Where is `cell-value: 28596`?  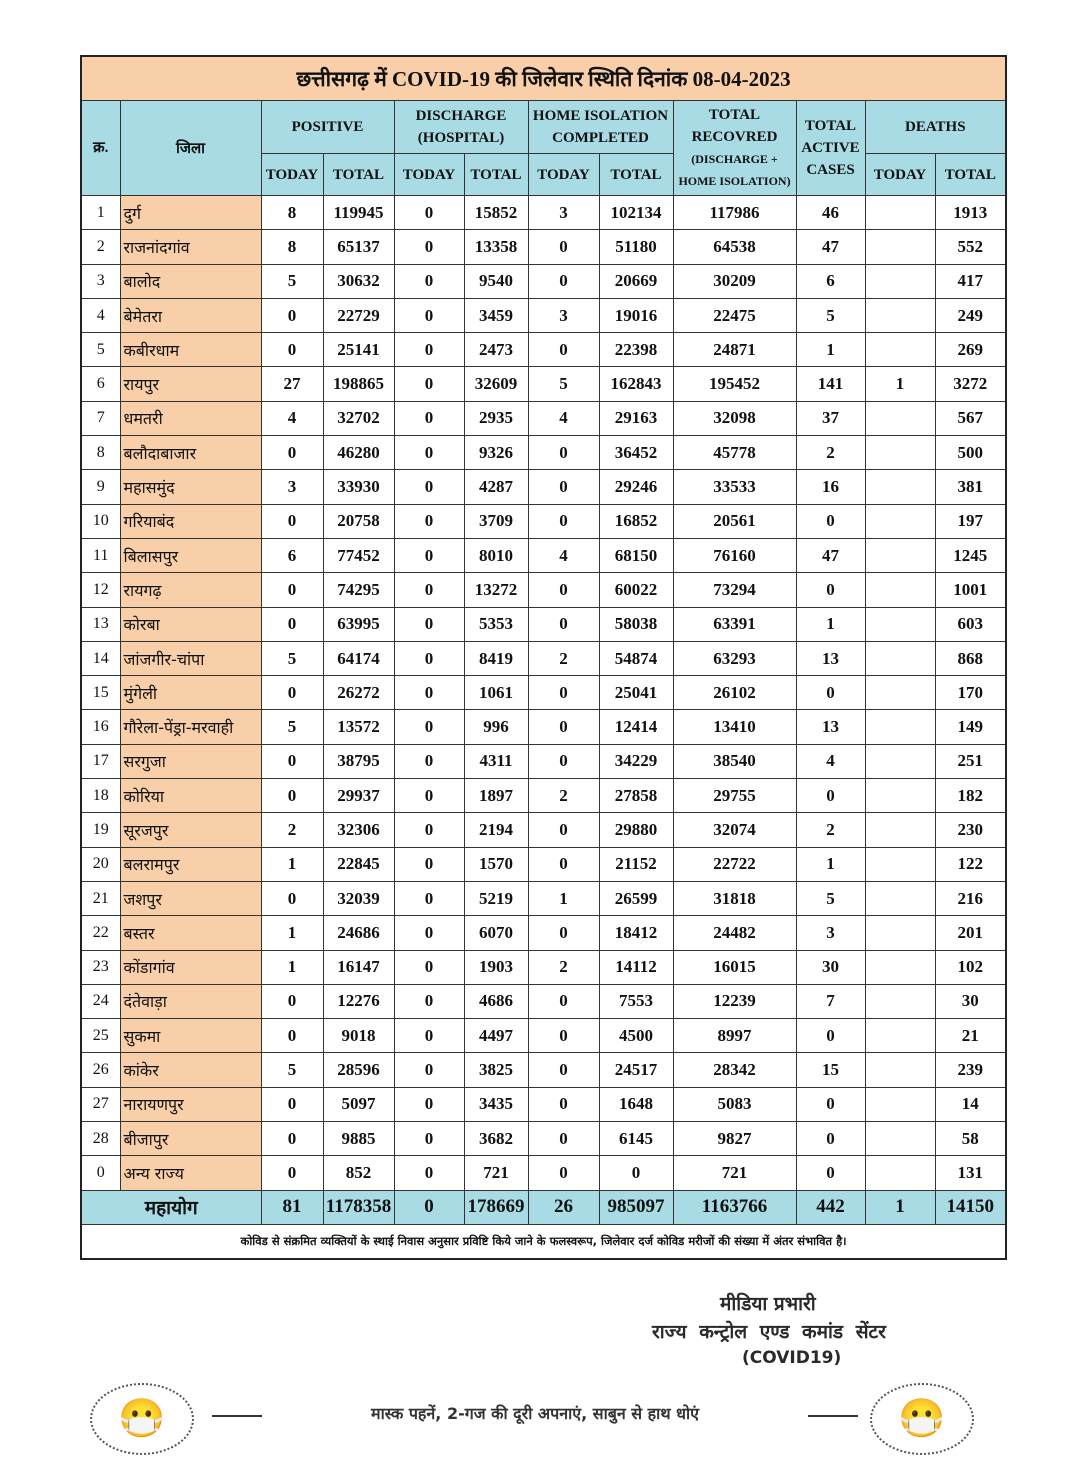 cell-value: 28596 is located at coordinates (358, 1070).